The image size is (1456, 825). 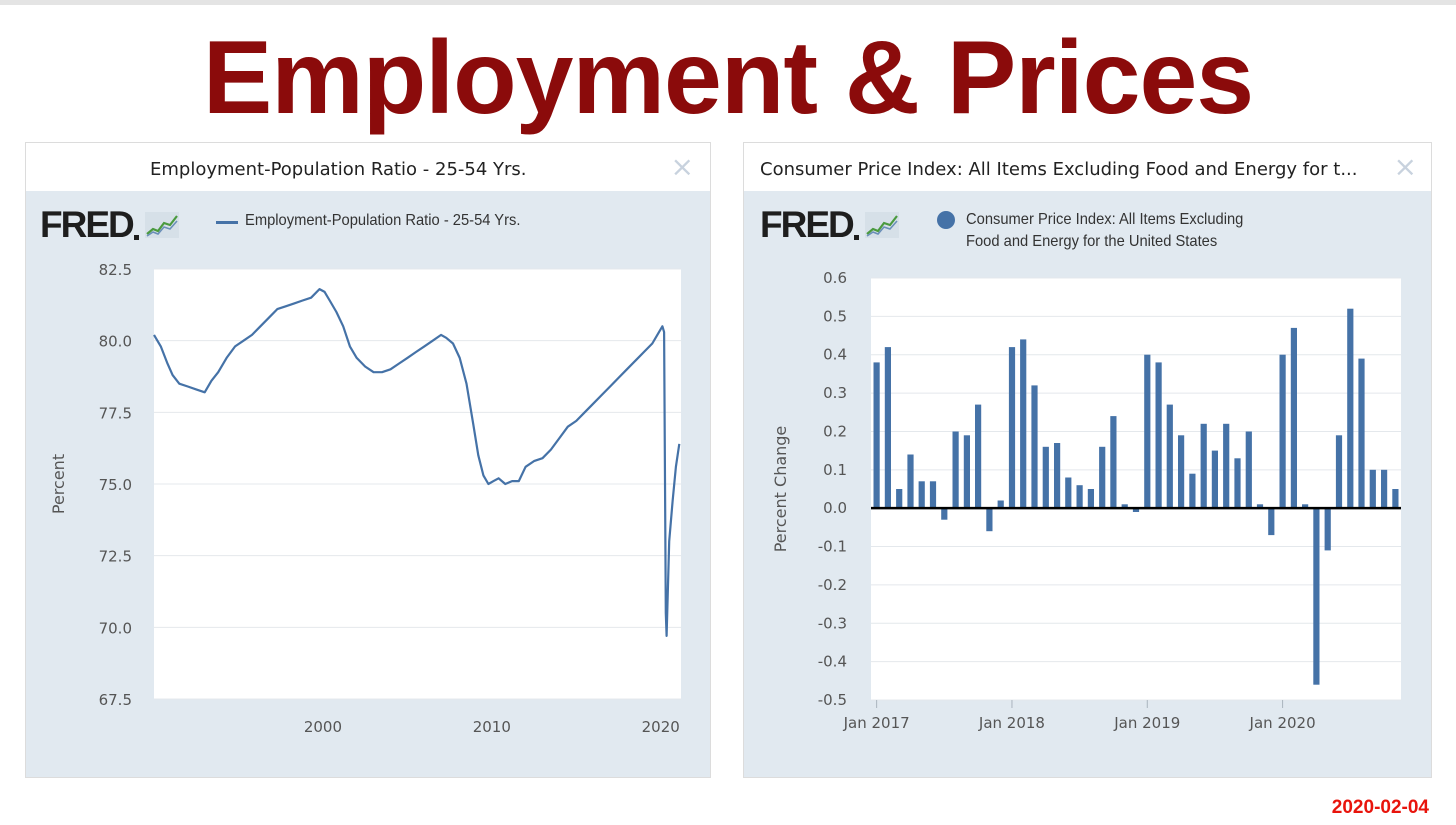 I want to click on x-tick-label: Jan 2017, so click(x=876, y=723).